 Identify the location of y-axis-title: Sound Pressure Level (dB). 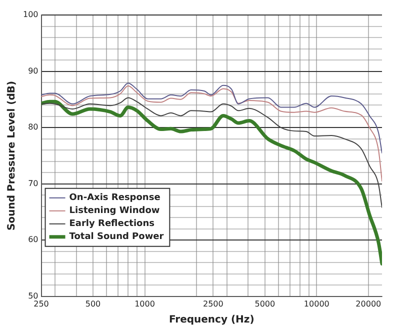
(12, 155).